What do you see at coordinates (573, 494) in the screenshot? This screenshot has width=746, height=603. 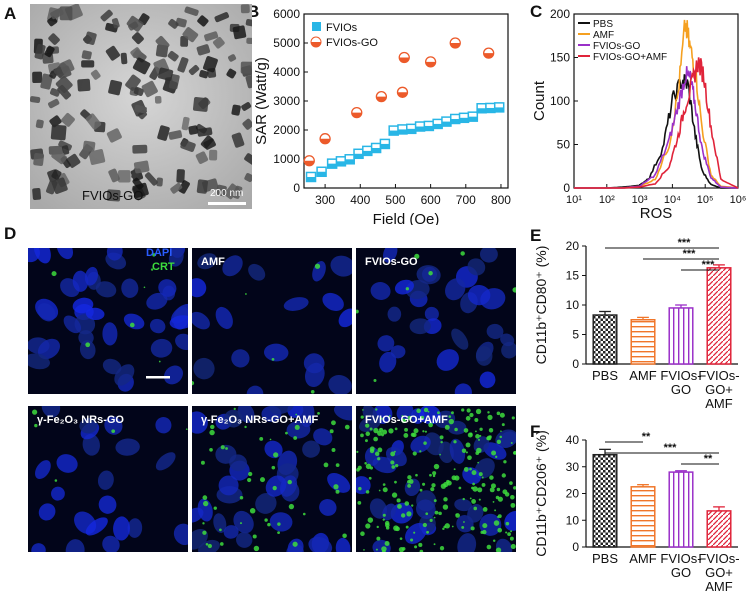 I see `y-tick-label: 20` at bounding box center [573, 494].